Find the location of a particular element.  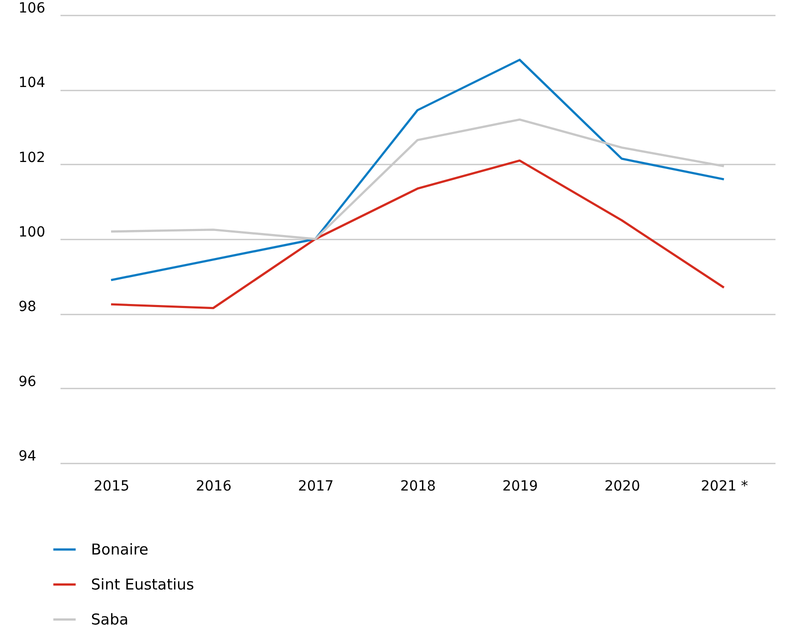

y-tick-label: 104 is located at coordinates (32, 83).